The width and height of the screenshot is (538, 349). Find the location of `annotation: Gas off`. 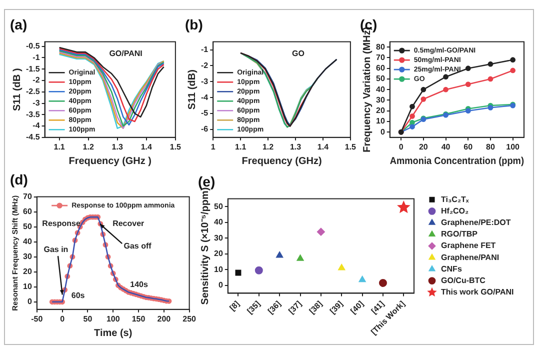

annotation: Gas off is located at coordinates (138, 246).